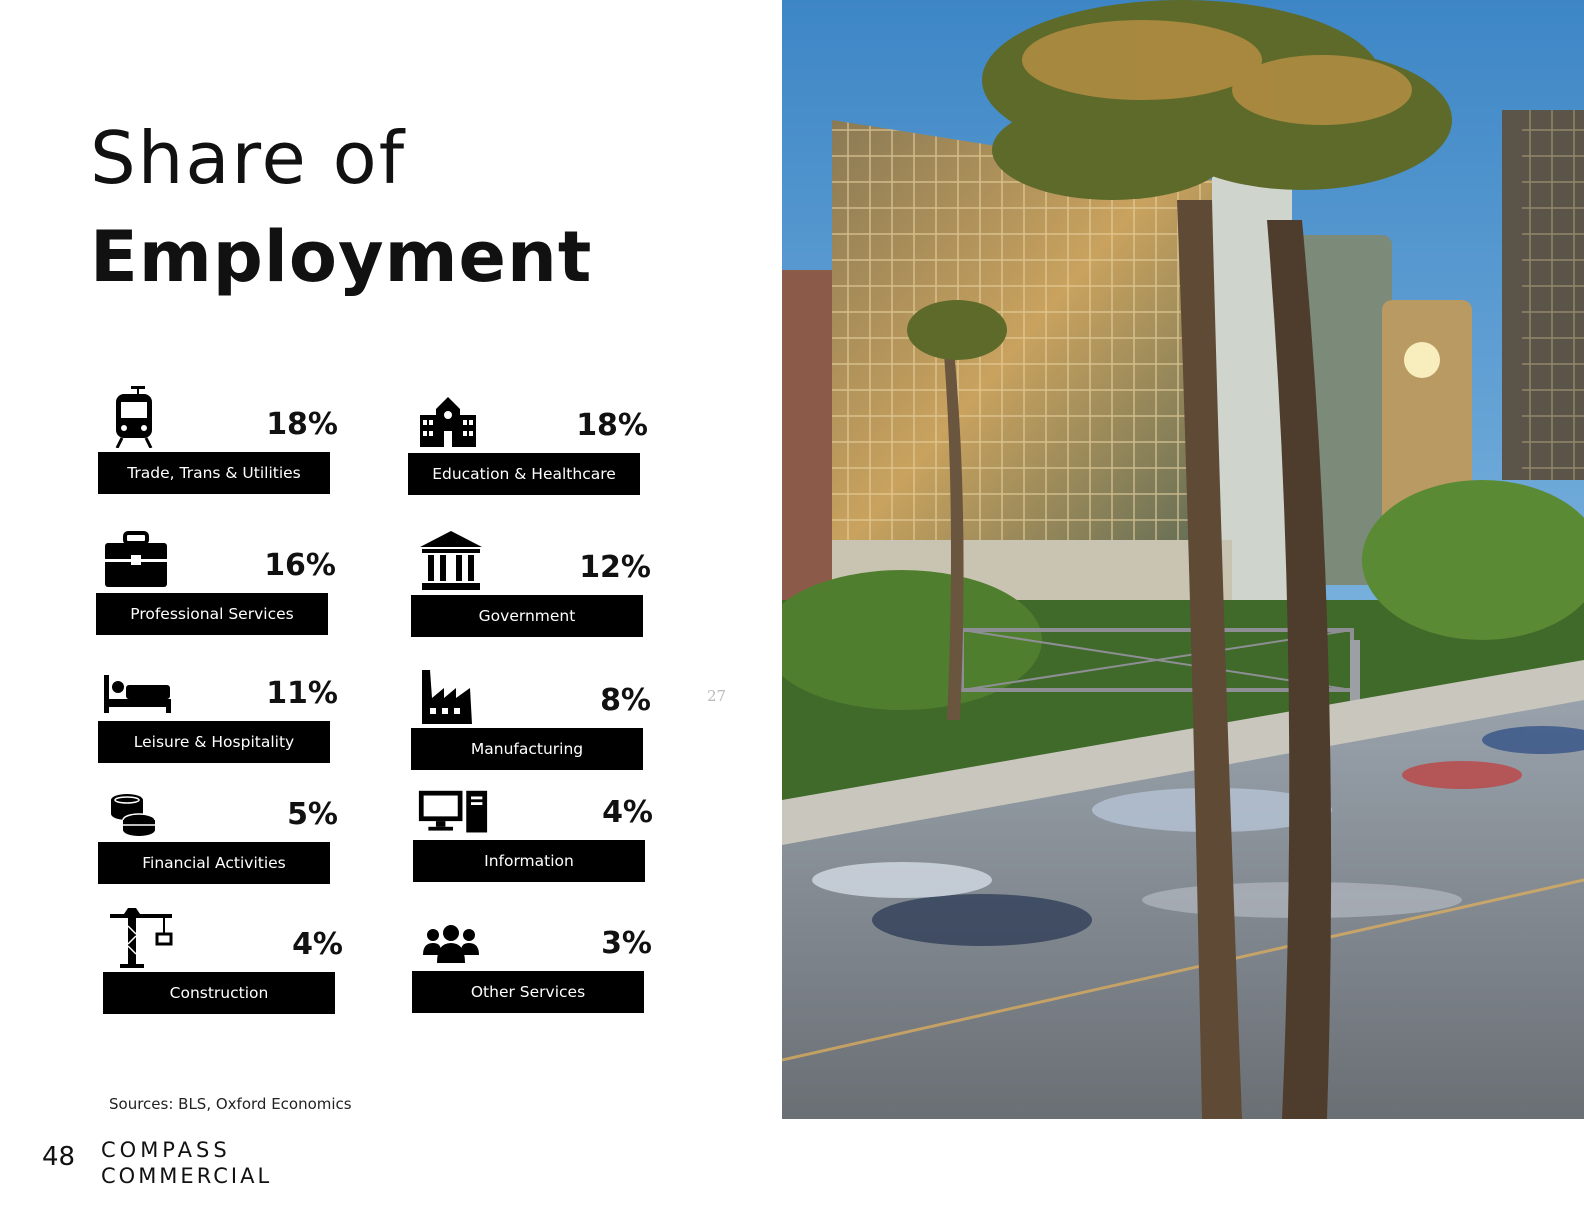 The width and height of the screenshot is (1584, 1224). What do you see at coordinates (166, 1150) in the screenshot?
I see `logo-line-1: COMPASS` at bounding box center [166, 1150].